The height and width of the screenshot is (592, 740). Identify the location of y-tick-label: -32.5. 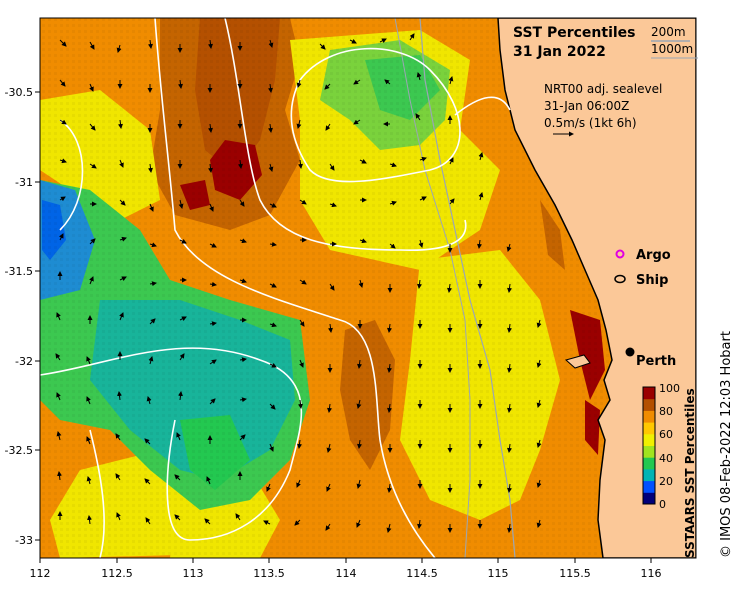
(19, 450).